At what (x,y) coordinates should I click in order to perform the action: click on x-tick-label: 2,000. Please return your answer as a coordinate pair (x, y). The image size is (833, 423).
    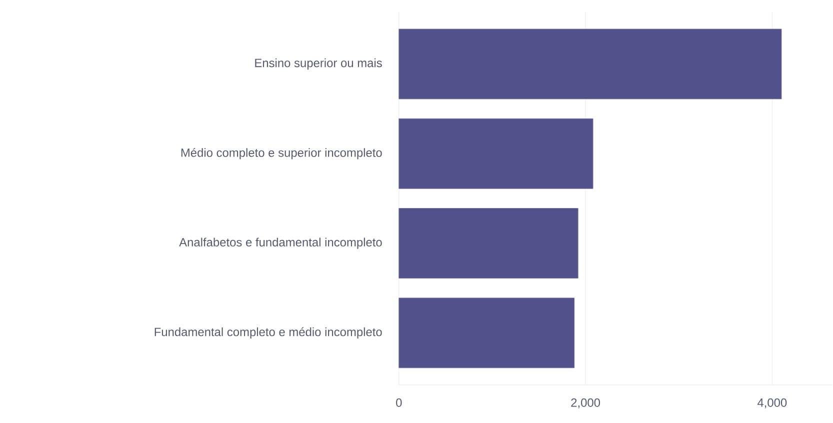
    Looking at the image, I should click on (585, 403).